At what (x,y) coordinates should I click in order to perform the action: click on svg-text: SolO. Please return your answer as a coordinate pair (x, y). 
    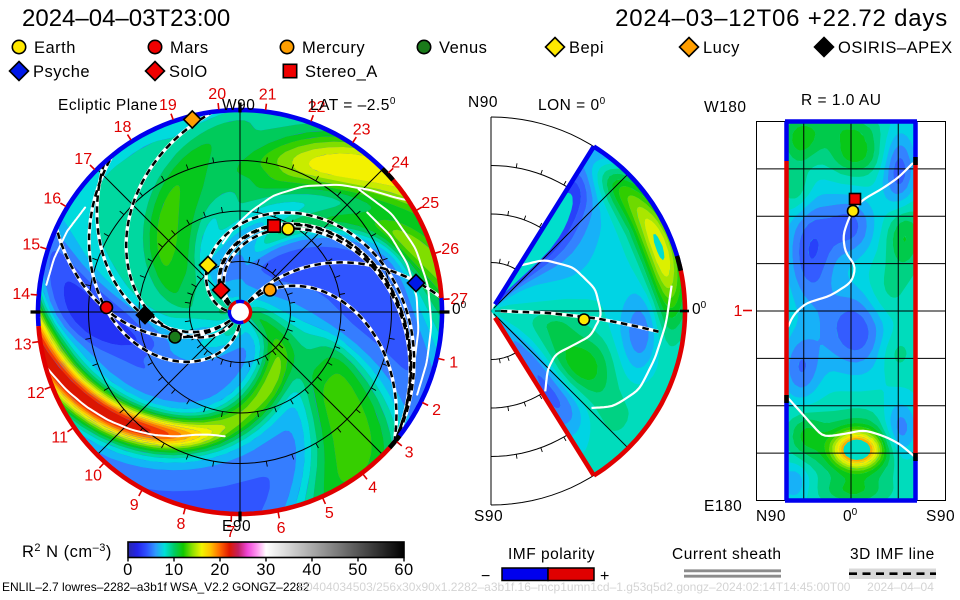
    Looking at the image, I should click on (188, 72).